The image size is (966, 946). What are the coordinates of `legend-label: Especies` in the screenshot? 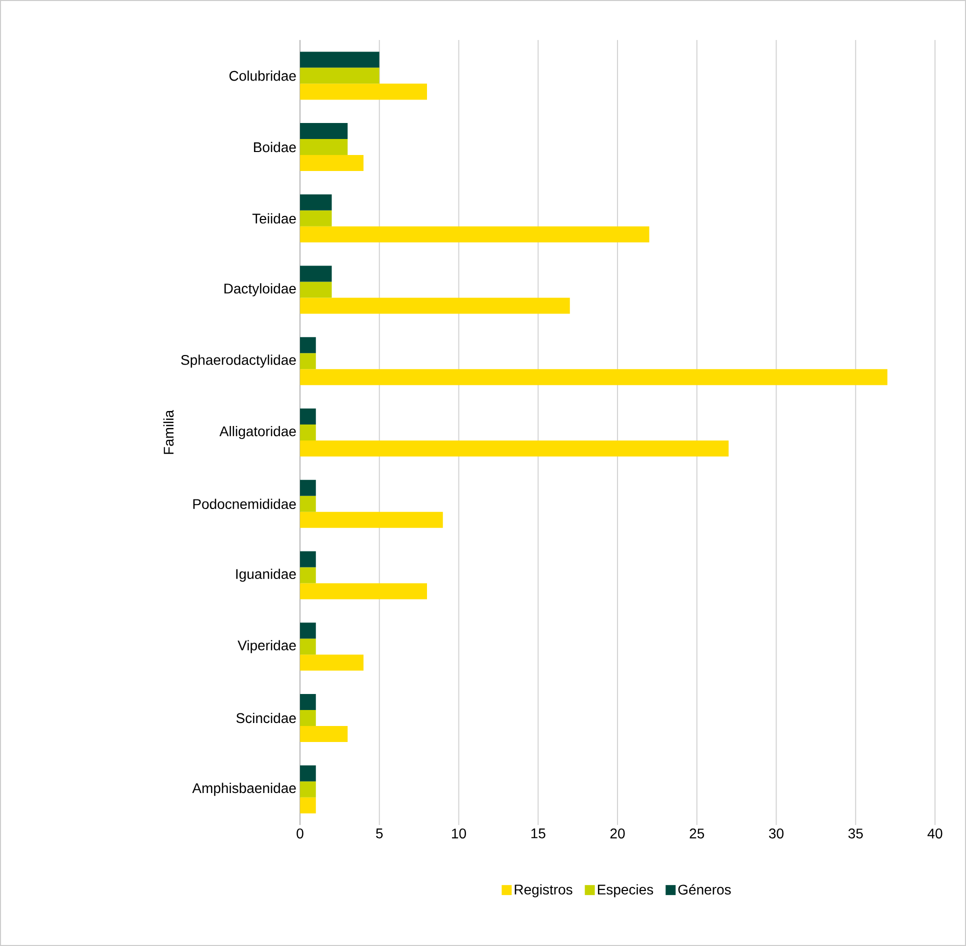 It's located at (626, 891).